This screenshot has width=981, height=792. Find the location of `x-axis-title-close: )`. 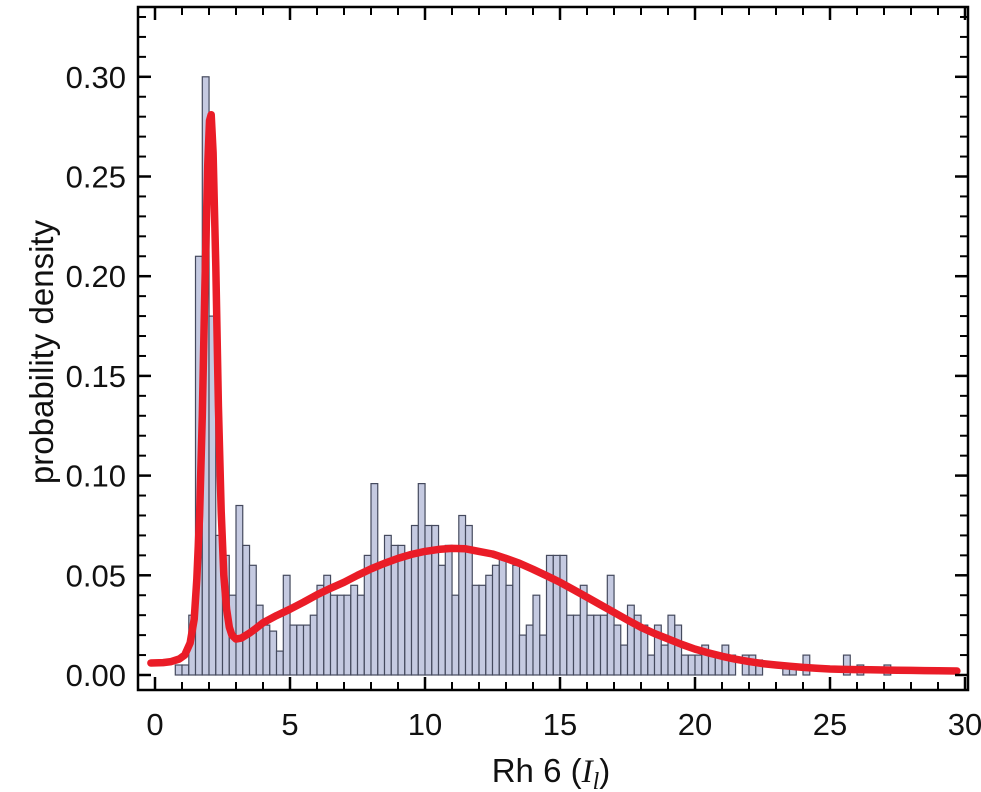

x-axis-title-close: ) is located at coordinates (605, 770).